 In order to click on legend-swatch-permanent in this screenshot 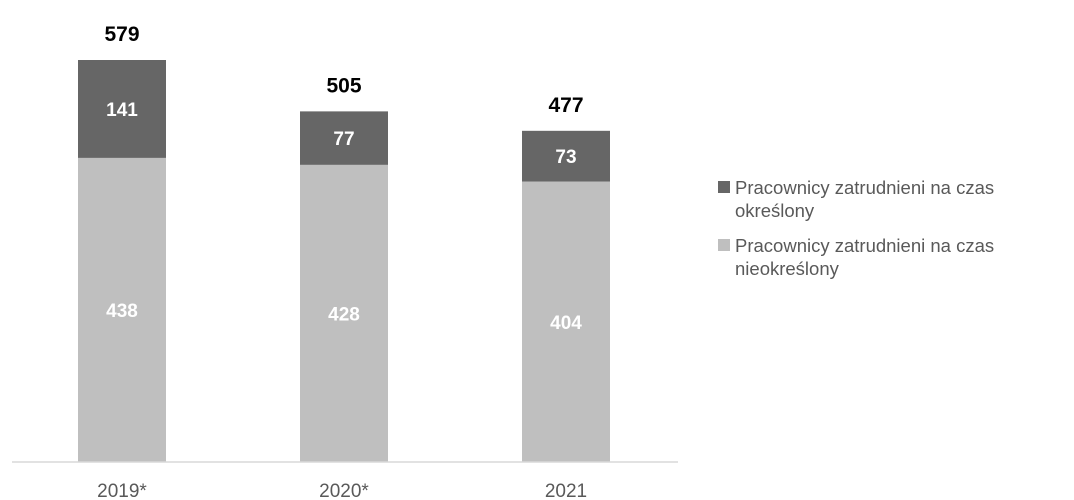, I will do `click(724, 245)`.